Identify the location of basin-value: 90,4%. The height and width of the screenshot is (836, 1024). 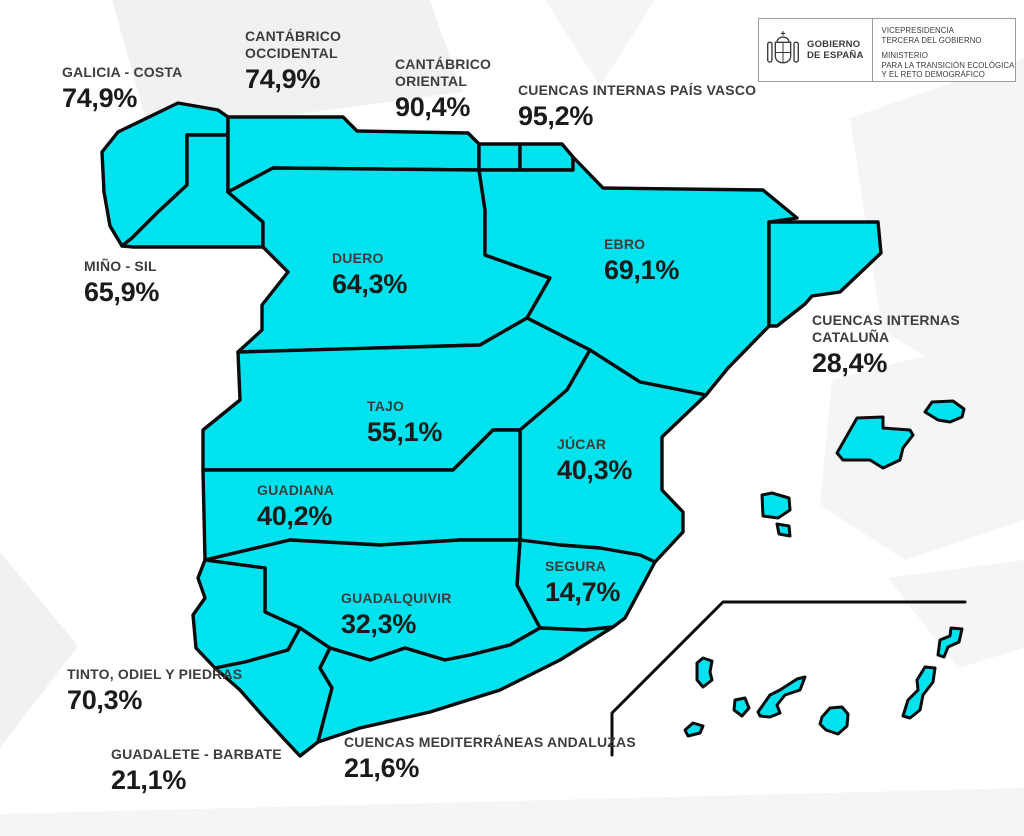
(433, 107).